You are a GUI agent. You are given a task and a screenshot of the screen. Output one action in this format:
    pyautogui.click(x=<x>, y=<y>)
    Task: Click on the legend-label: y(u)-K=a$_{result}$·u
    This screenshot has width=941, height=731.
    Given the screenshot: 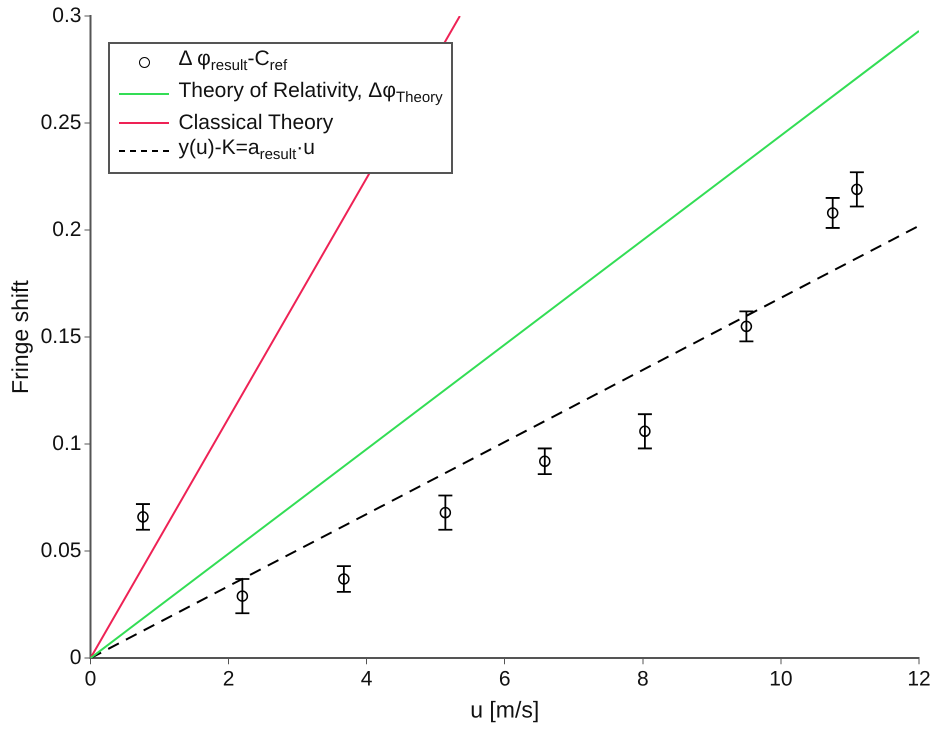 What is the action you would take?
    pyautogui.click(x=246, y=150)
    